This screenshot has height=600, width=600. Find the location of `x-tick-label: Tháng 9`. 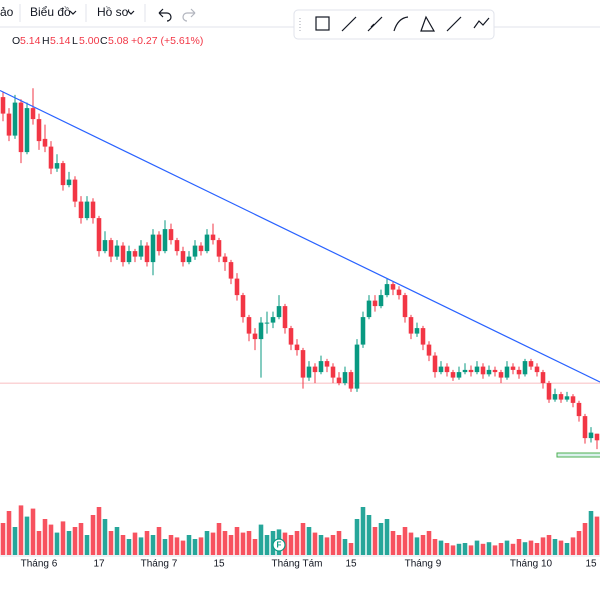

x-tick-label: Tháng 9 is located at coordinates (423, 564).